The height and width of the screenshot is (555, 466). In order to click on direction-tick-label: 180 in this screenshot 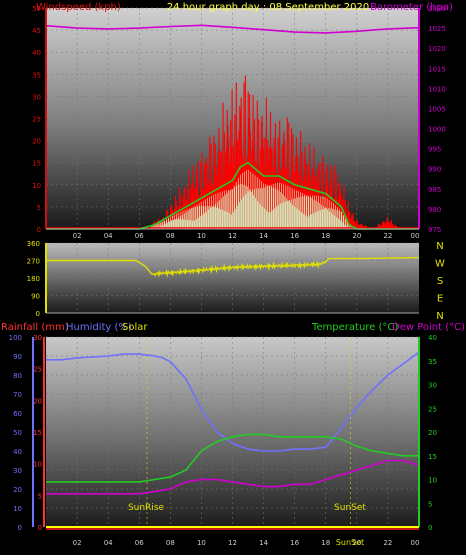, I will do `click(33, 279)`.